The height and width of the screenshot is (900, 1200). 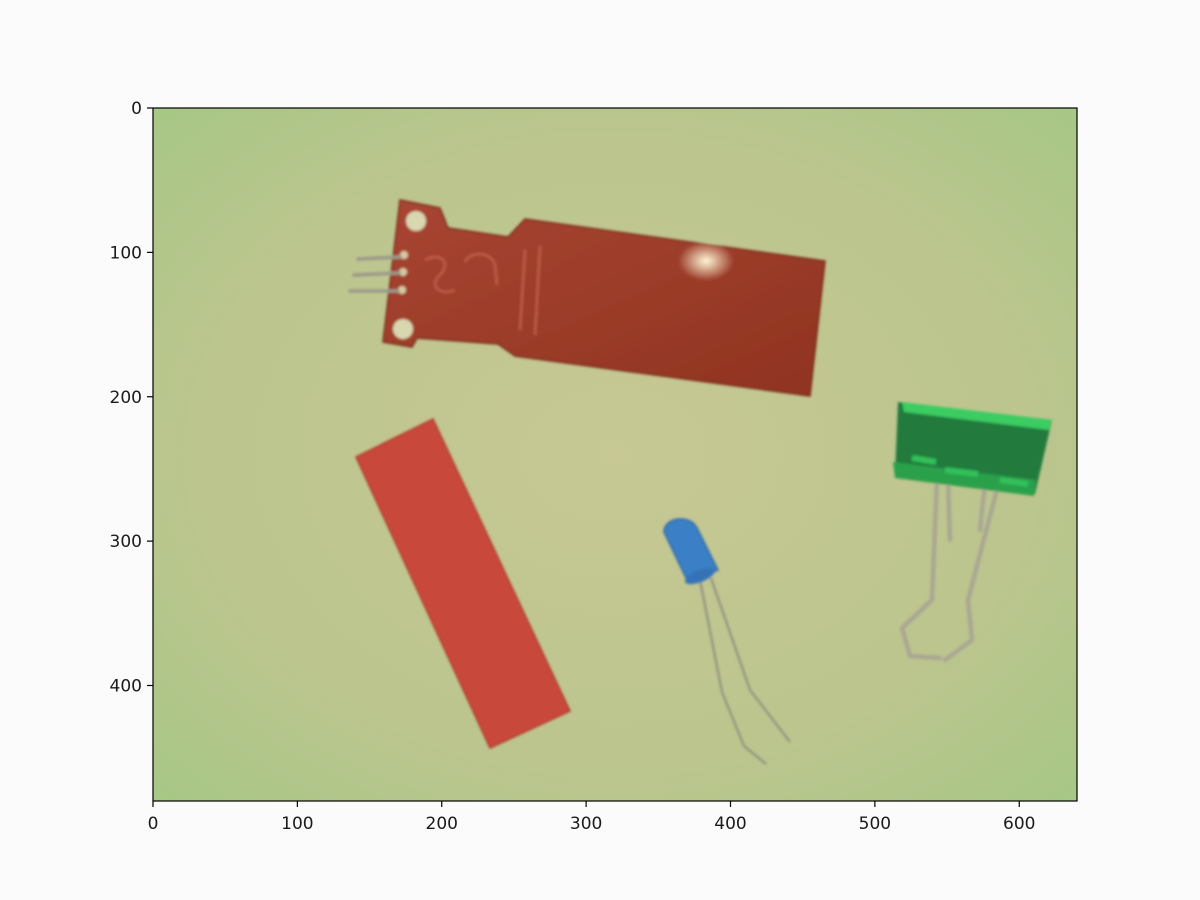 I want to click on x-tick-label: 400, so click(x=730, y=824).